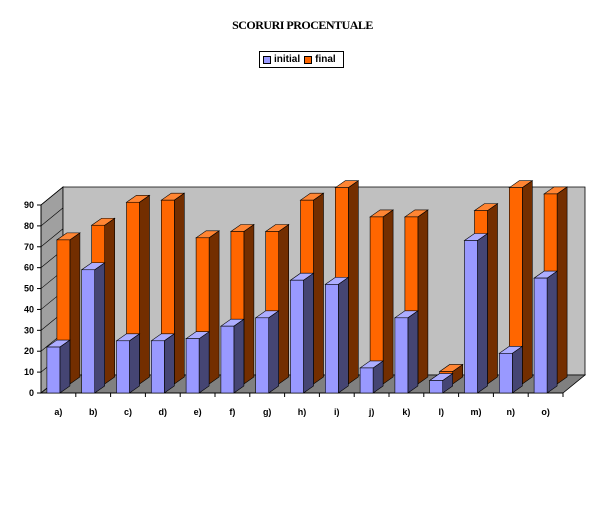  Describe the element at coordinates (441, 412) in the screenshot. I see `x-tick-label: l)` at that location.